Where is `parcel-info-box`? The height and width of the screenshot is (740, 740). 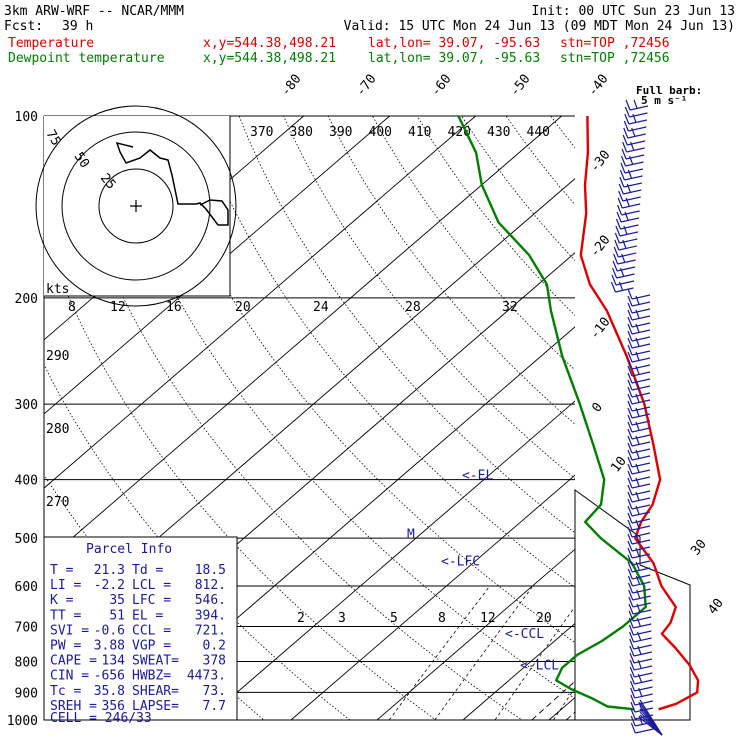
parcel-info-box is located at coordinates (140, 628).